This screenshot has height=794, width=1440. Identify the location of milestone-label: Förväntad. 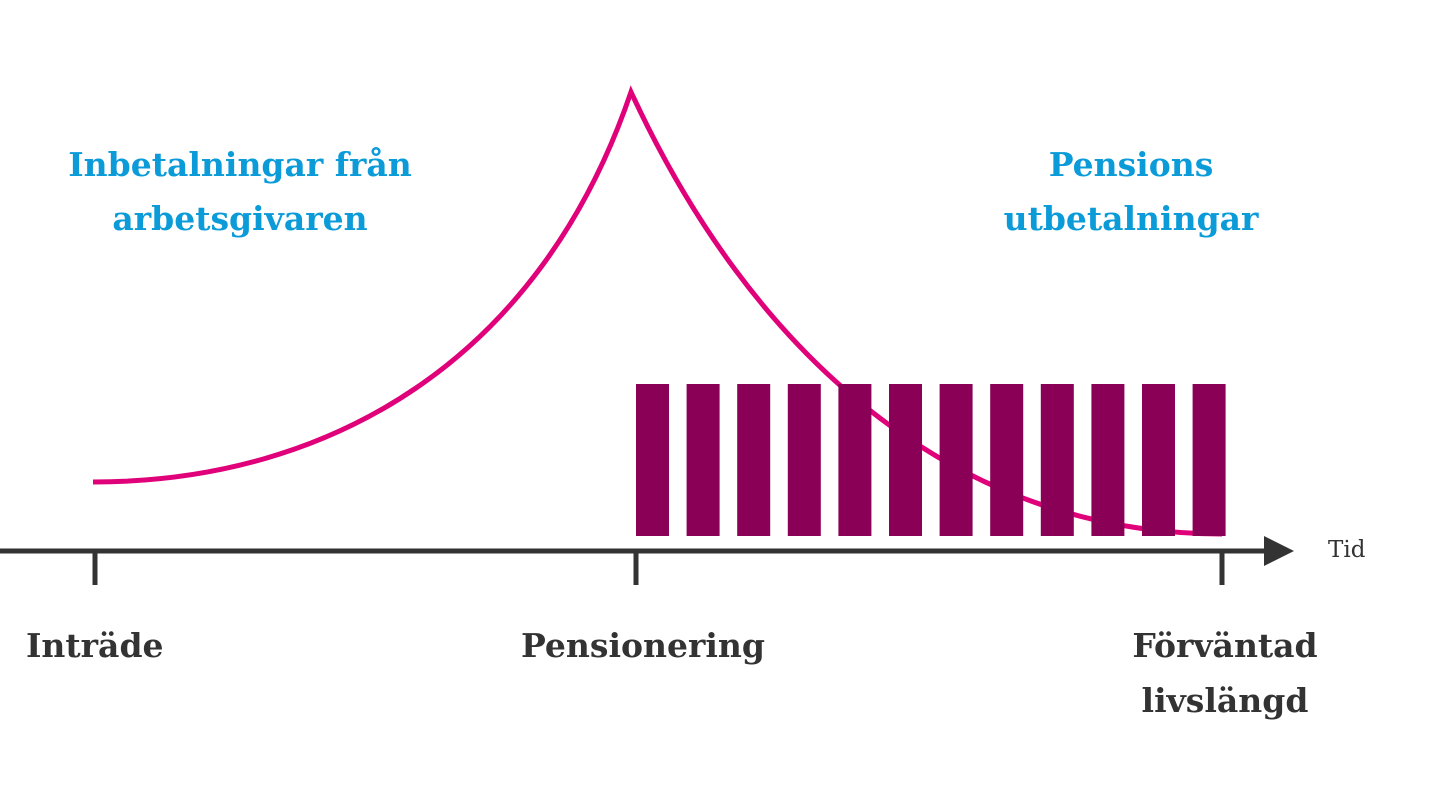
(1224, 645).